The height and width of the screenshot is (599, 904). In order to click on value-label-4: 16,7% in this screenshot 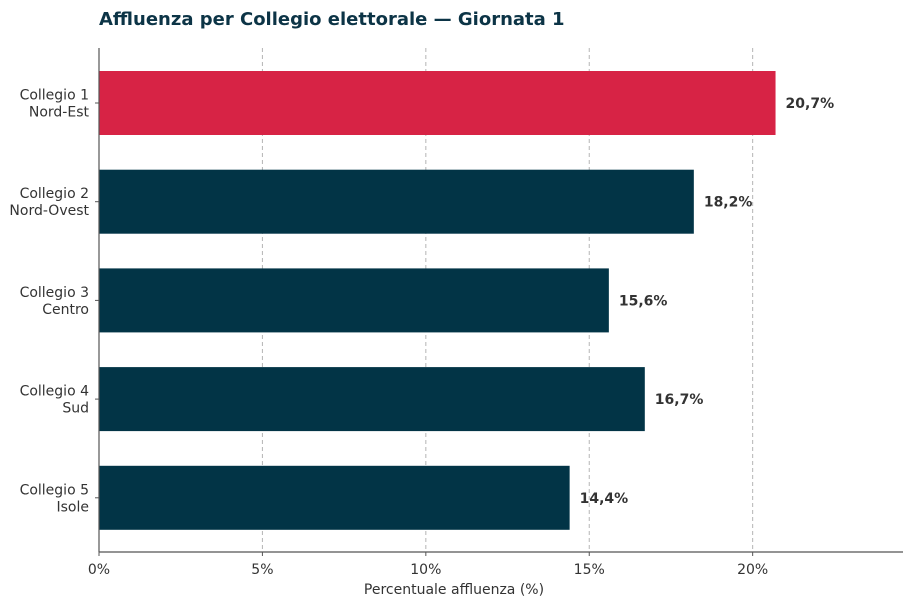, I will do `click(679, 400)`.